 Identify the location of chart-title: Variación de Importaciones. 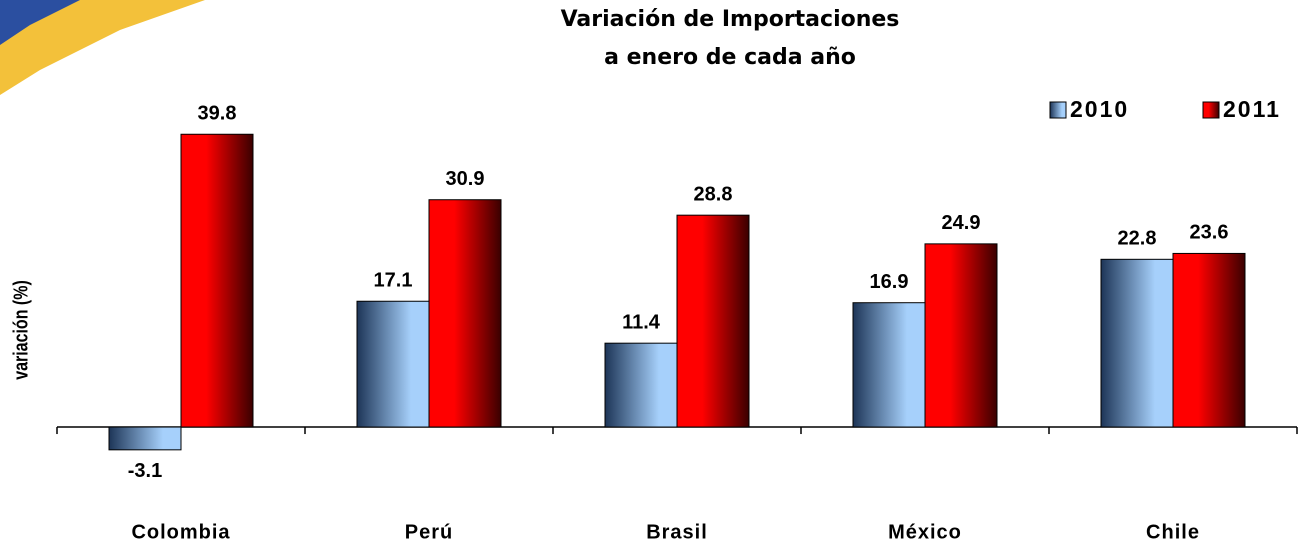
(730, 19).